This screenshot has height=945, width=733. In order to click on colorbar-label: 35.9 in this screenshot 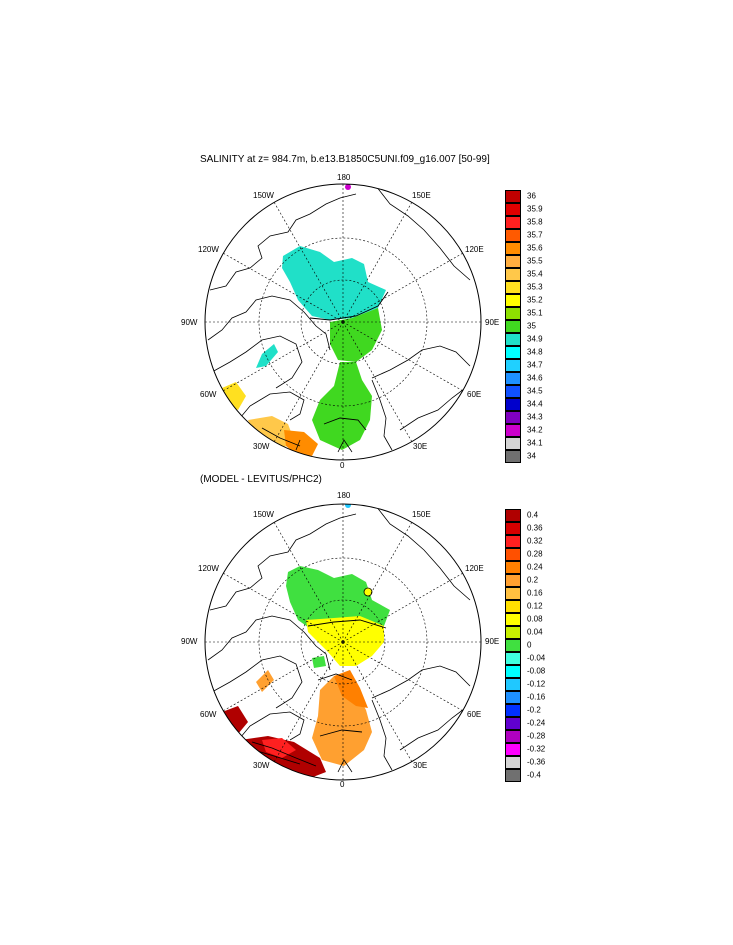, I will do `click(535, 209)`.